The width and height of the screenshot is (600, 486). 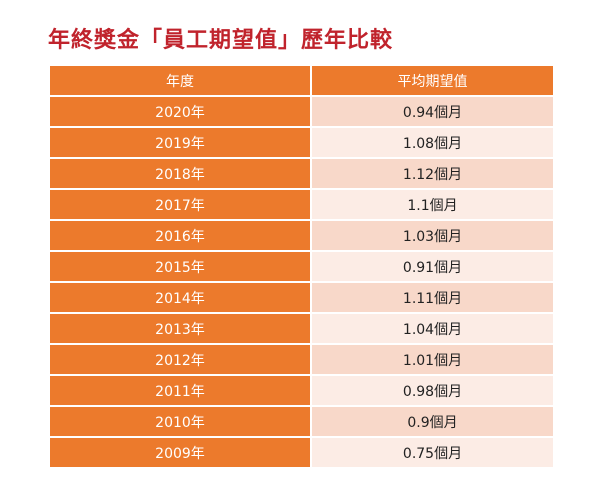 I want to click on year-cell: 2016年, so click(x=181, y=236).